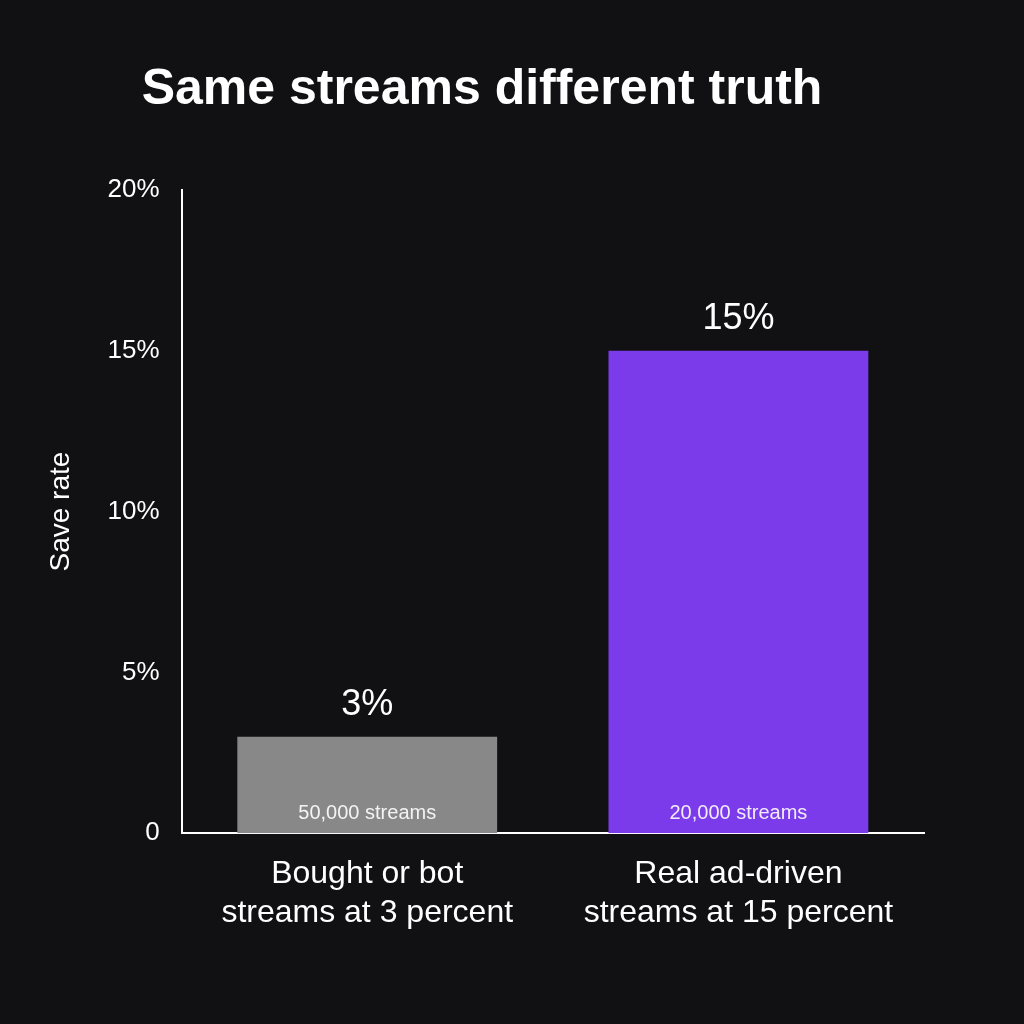 The width and height of the screenshot is (1024, 1024). Describe the element at coordinates (141, 670) in the screenshot. I see `y-tick-label: 5%` at that location.